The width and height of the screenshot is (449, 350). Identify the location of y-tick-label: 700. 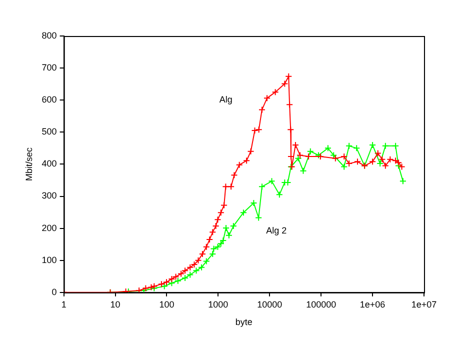
(49, 67).